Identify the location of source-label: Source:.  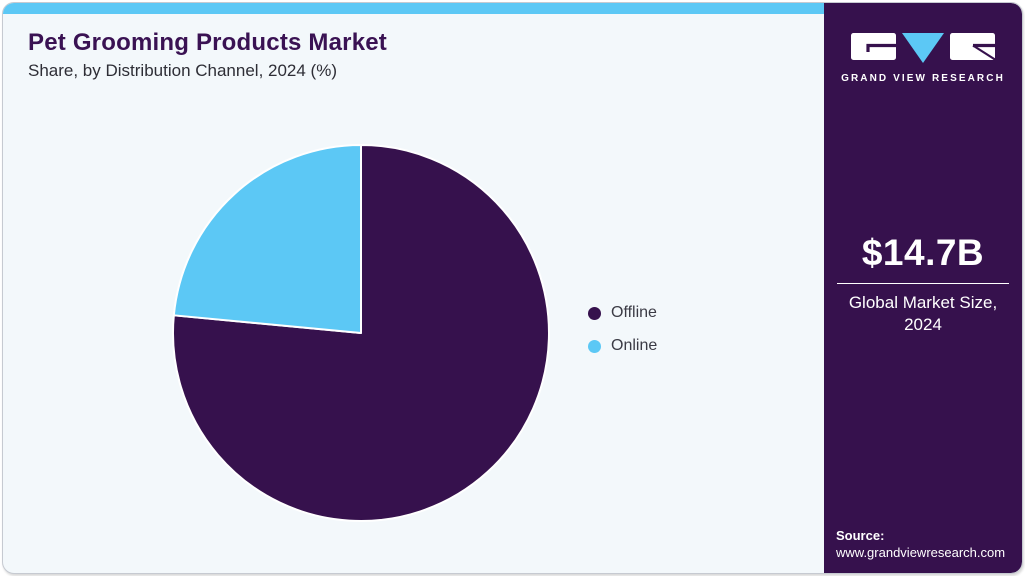
(860, 535).